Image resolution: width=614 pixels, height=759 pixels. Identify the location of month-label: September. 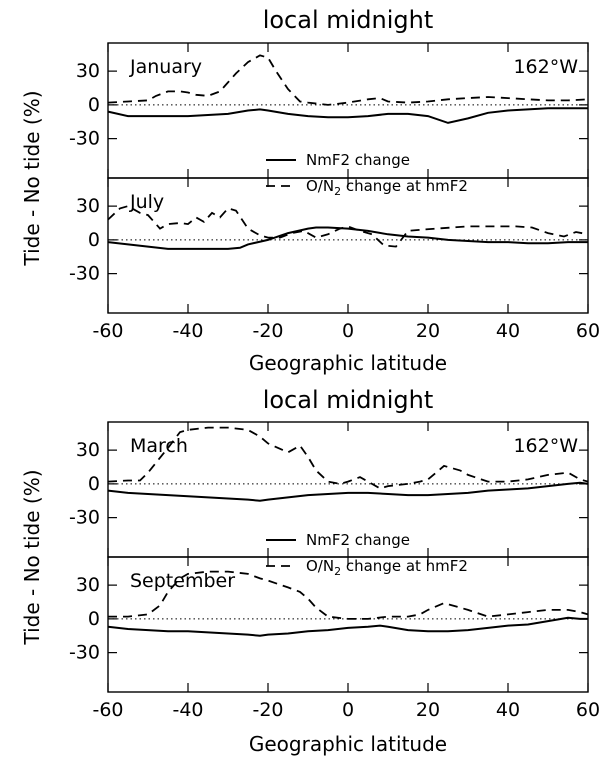
(182, 581).